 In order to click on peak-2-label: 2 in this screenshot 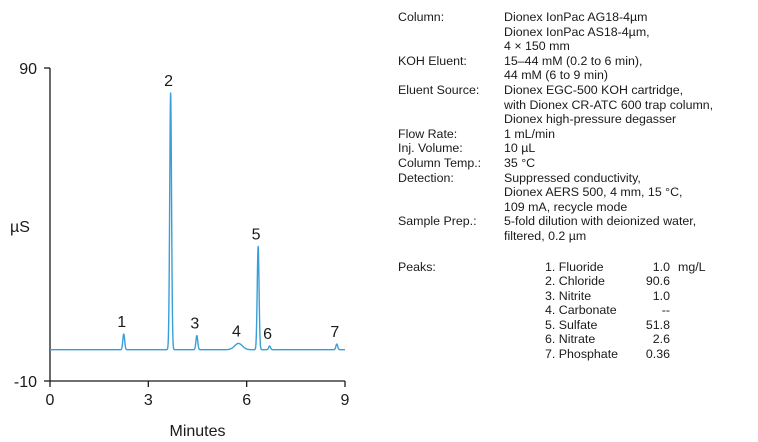, I will do `click(168, 81)`.